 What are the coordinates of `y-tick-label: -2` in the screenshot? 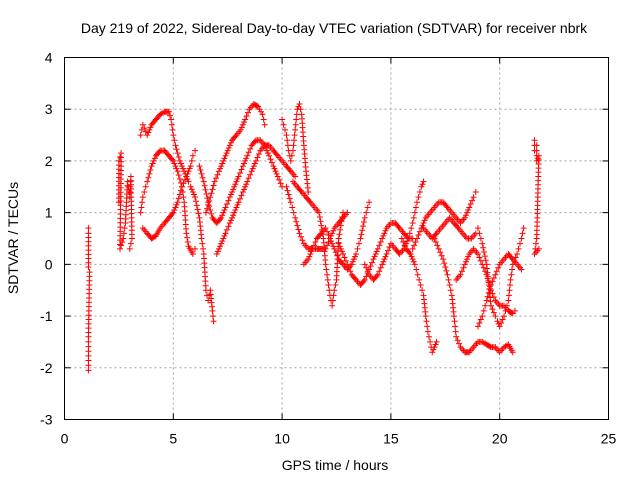 It's located at (46, 368).